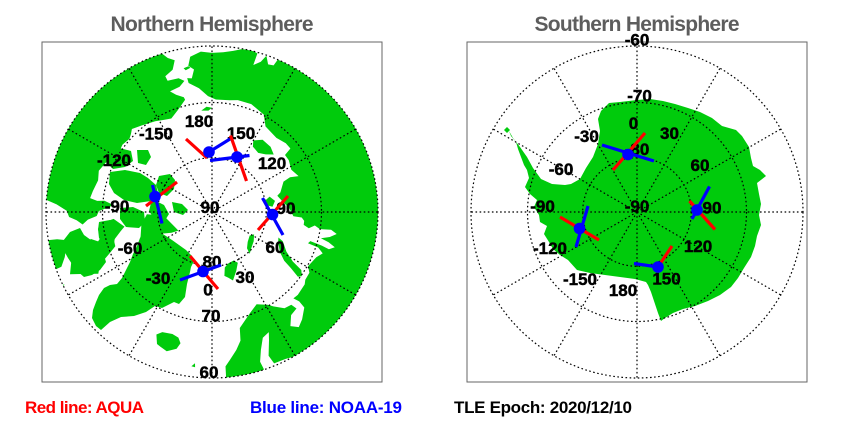 This screenshot has height=425, width=850. I want to click on svg-text: Southern Hemisphere, so click(637, 24).